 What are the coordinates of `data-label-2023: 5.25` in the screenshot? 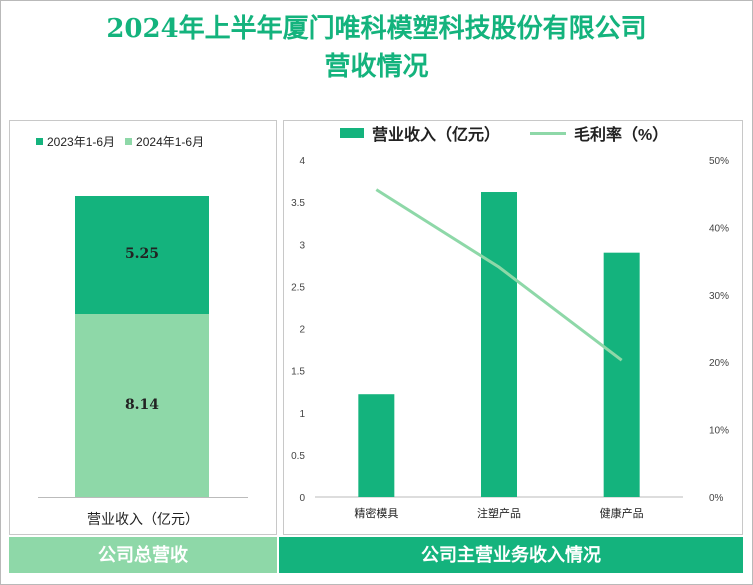 It's located at (142, 254).